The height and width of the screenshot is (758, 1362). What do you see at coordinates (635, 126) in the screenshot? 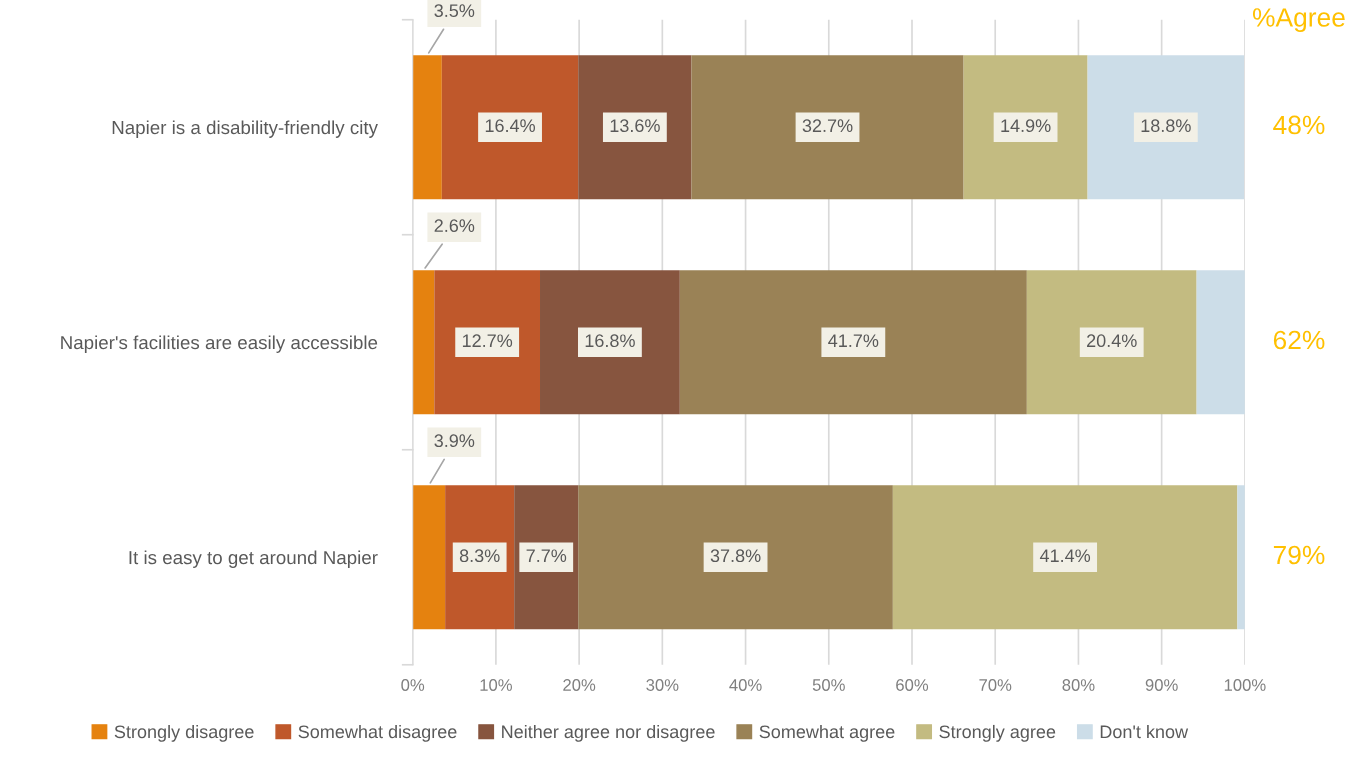
I see `data-label: 13.6%` at bounding box center [635, 126].